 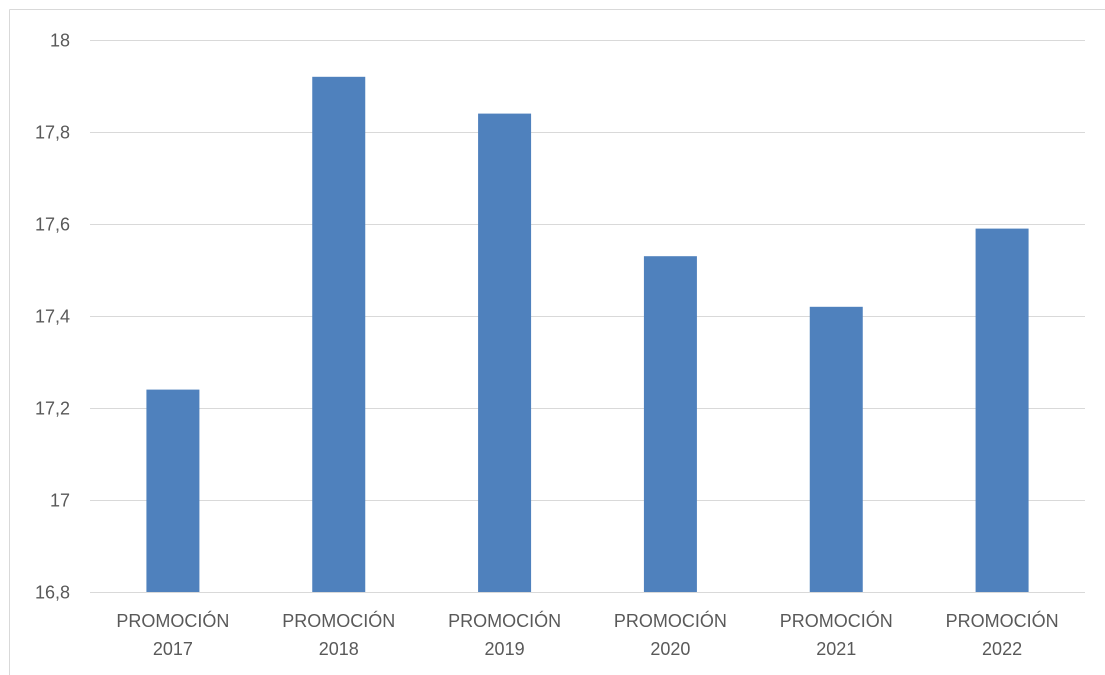 I want to click on y-tick-label: 17,2, so click(x=52, y=409).